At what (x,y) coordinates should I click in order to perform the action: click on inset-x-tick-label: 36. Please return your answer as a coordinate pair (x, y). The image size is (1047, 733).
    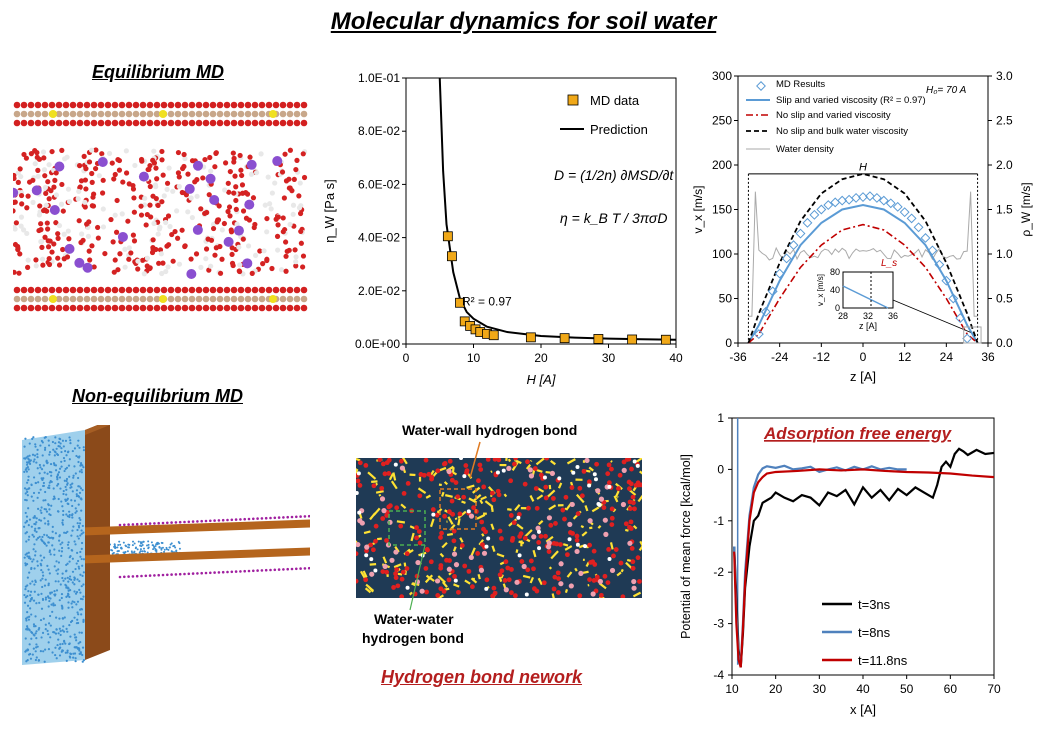
    Looking at the image, I should click on (893, 316).